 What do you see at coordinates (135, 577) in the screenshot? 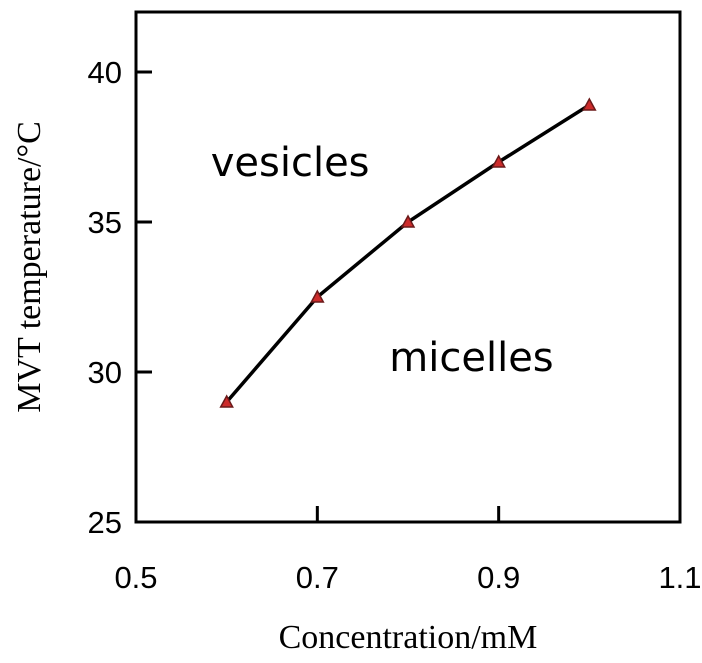
I see `x-tick-label: 0.5` at bounding box center [135, 577].